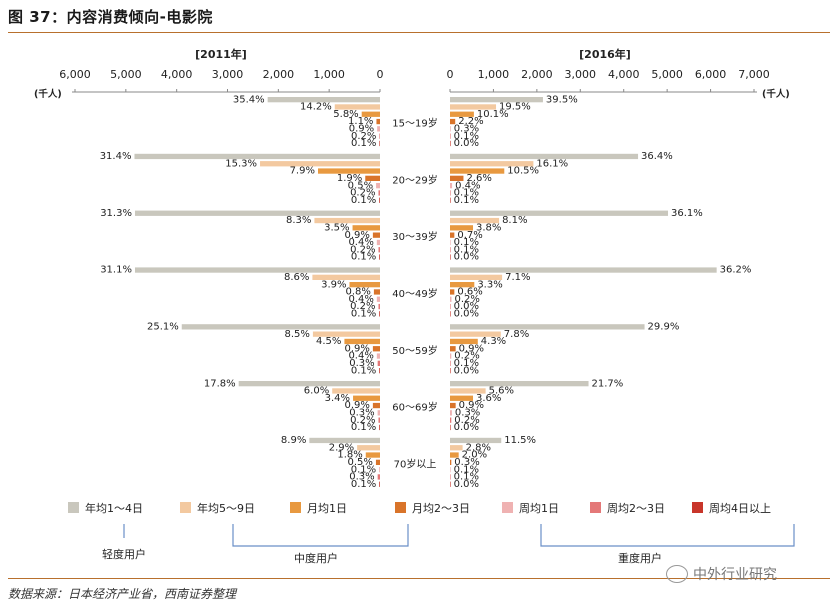 The width and height of the screenshot is (837, 612). I want to click on bracket-medium-user, so click(320, 535).